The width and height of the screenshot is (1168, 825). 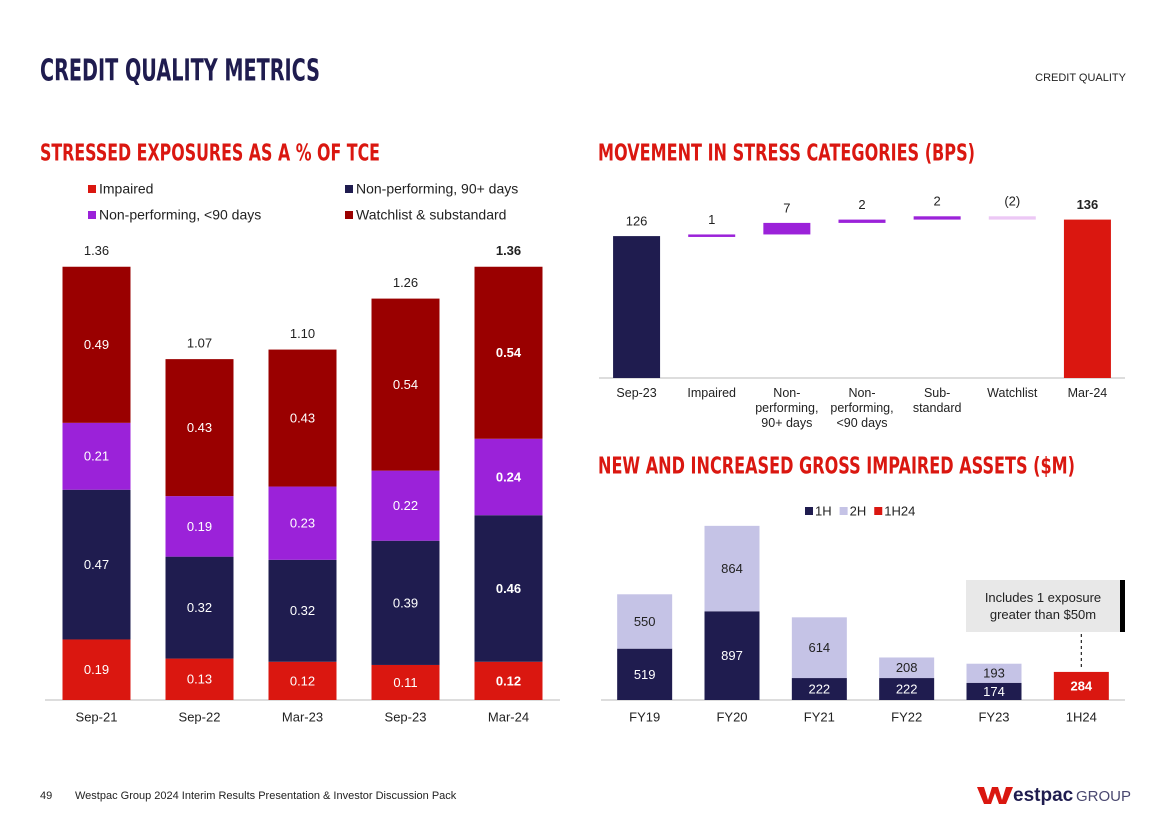 What do you see at coordinates (937, 201) in the screenshot?
I see `data-label: 2` at bounding box center [937, 201].